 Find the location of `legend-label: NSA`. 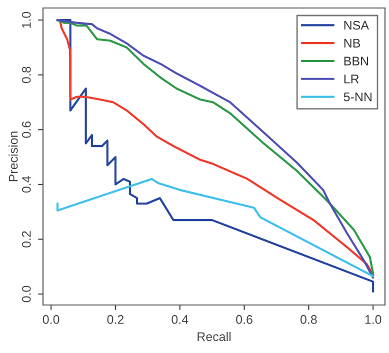

legend-label: NSA is located at coordinates (357, 25).